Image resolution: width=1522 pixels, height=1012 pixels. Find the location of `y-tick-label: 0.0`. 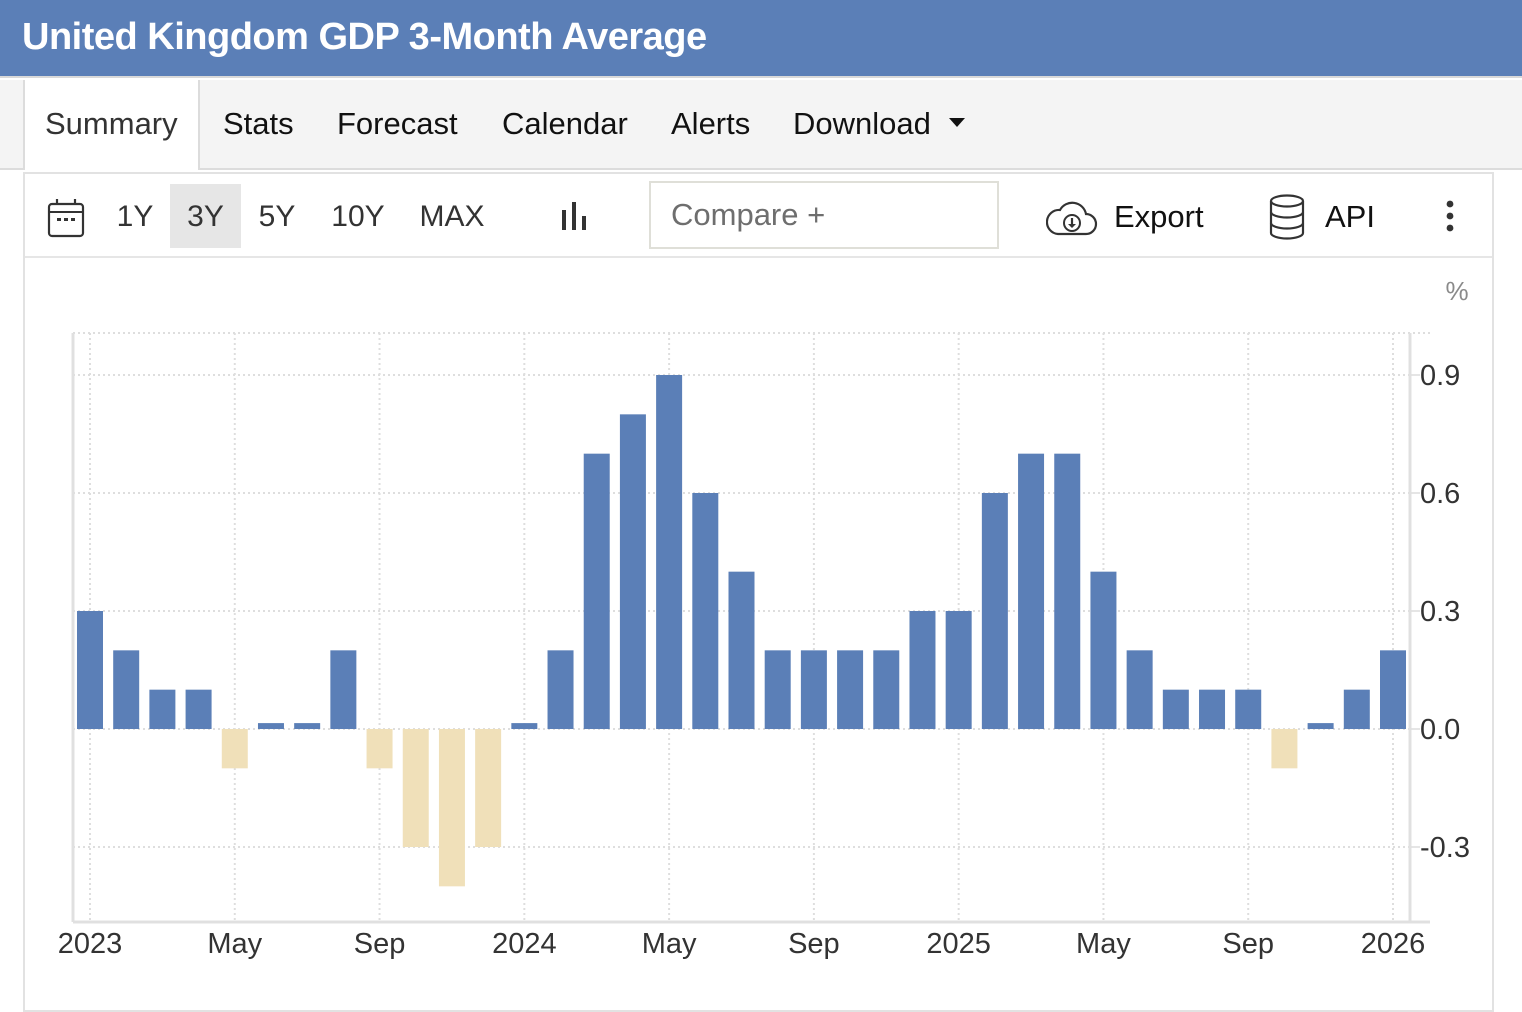

y-tick-label: 0.0 is located at coordinates (1440, 730).